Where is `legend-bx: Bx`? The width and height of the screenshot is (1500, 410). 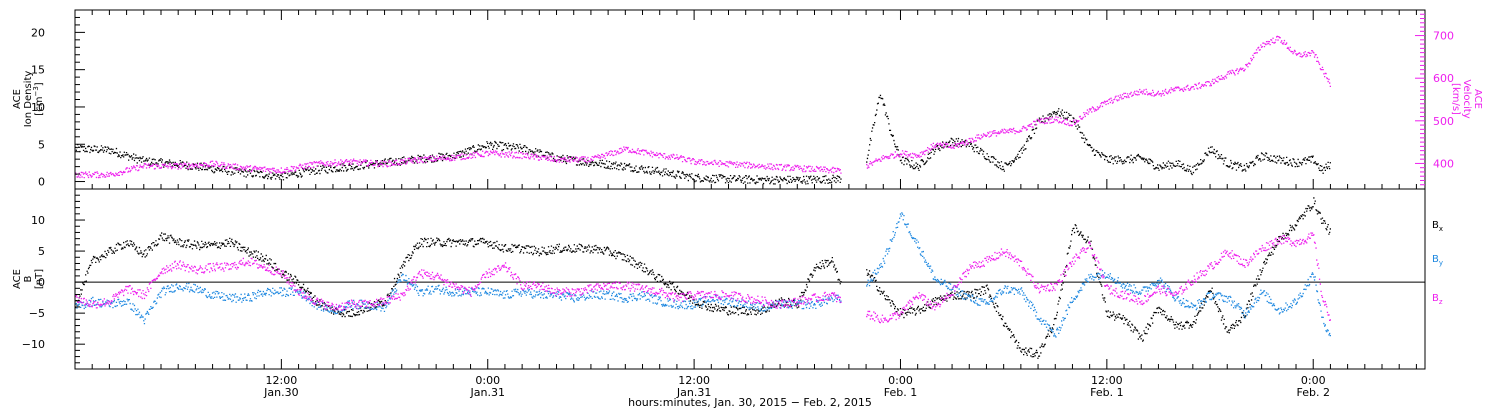
legend-bx: Bx is located at coordinates (1437, 226).